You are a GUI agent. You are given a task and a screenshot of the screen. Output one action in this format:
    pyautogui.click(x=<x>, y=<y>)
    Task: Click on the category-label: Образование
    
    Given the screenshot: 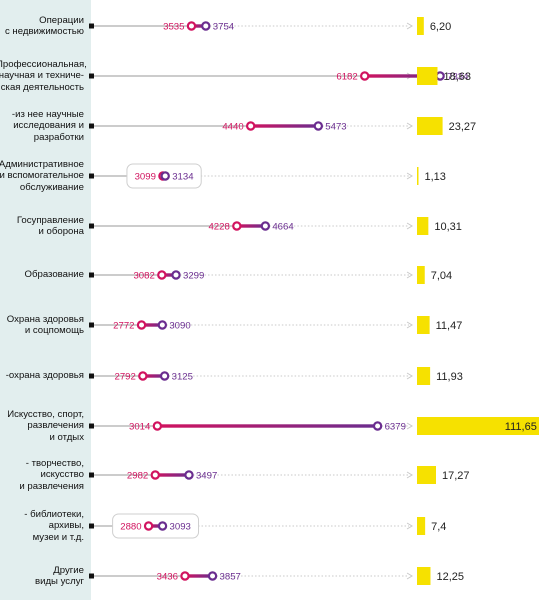 What is the action you would take?
    pyautogui.click(x=54, y=275)
    